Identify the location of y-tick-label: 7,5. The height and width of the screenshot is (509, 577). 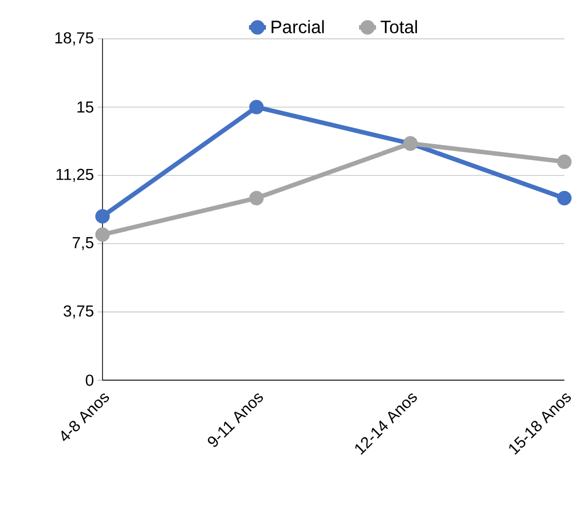
(83, 243).